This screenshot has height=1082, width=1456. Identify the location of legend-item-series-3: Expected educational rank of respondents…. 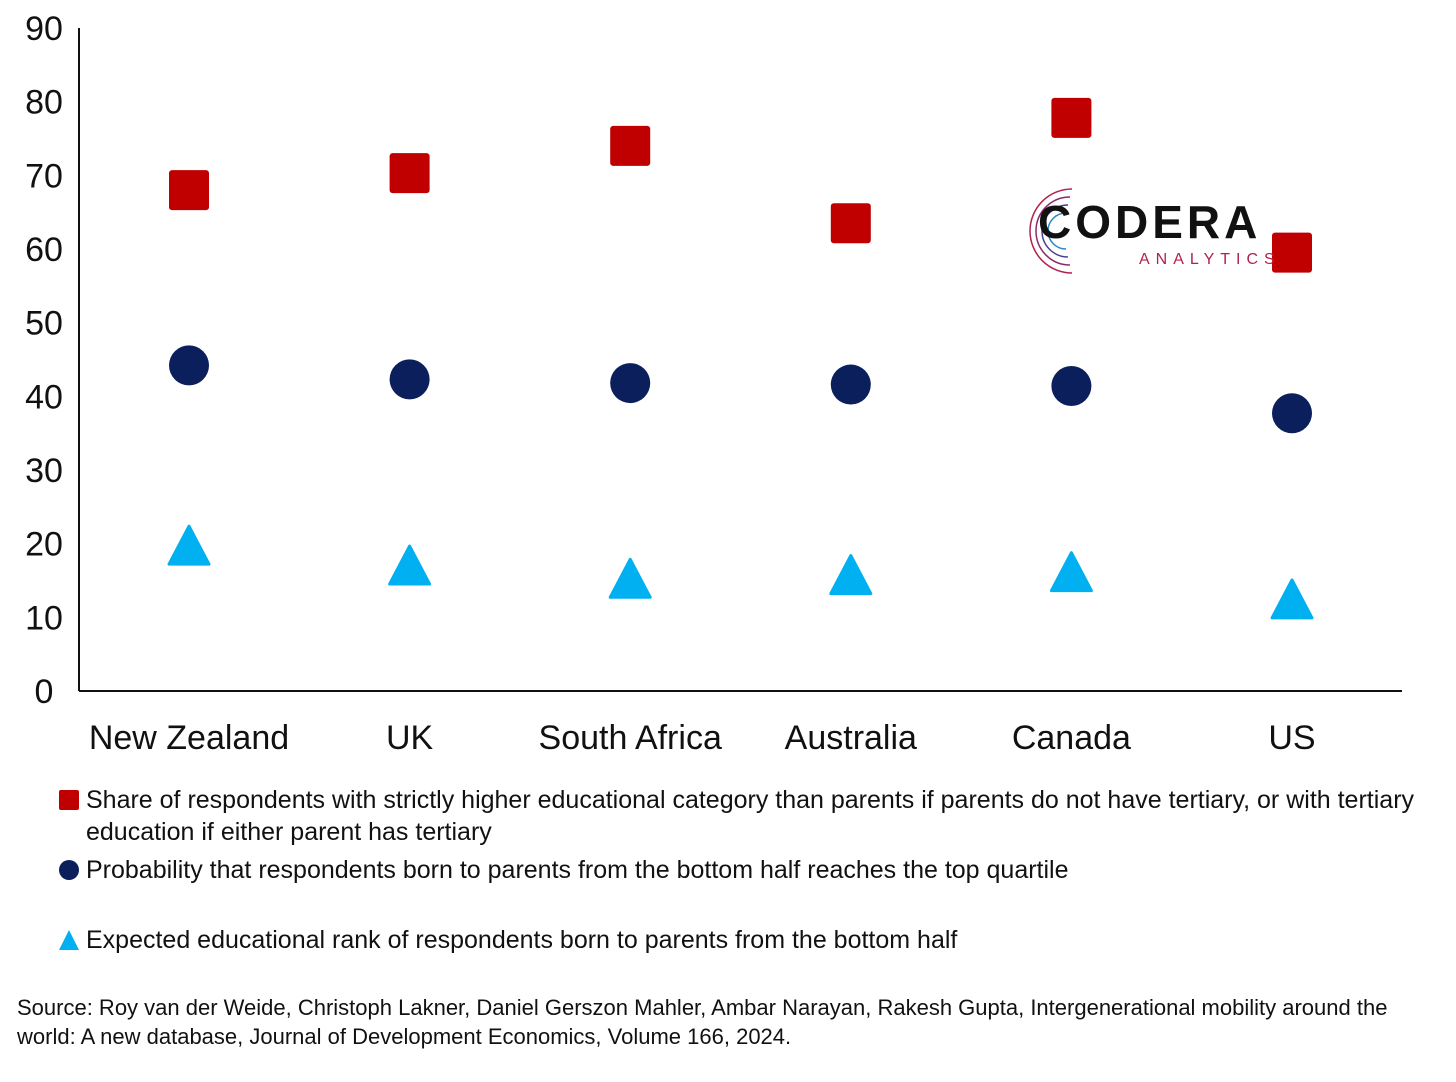
(507, 940).